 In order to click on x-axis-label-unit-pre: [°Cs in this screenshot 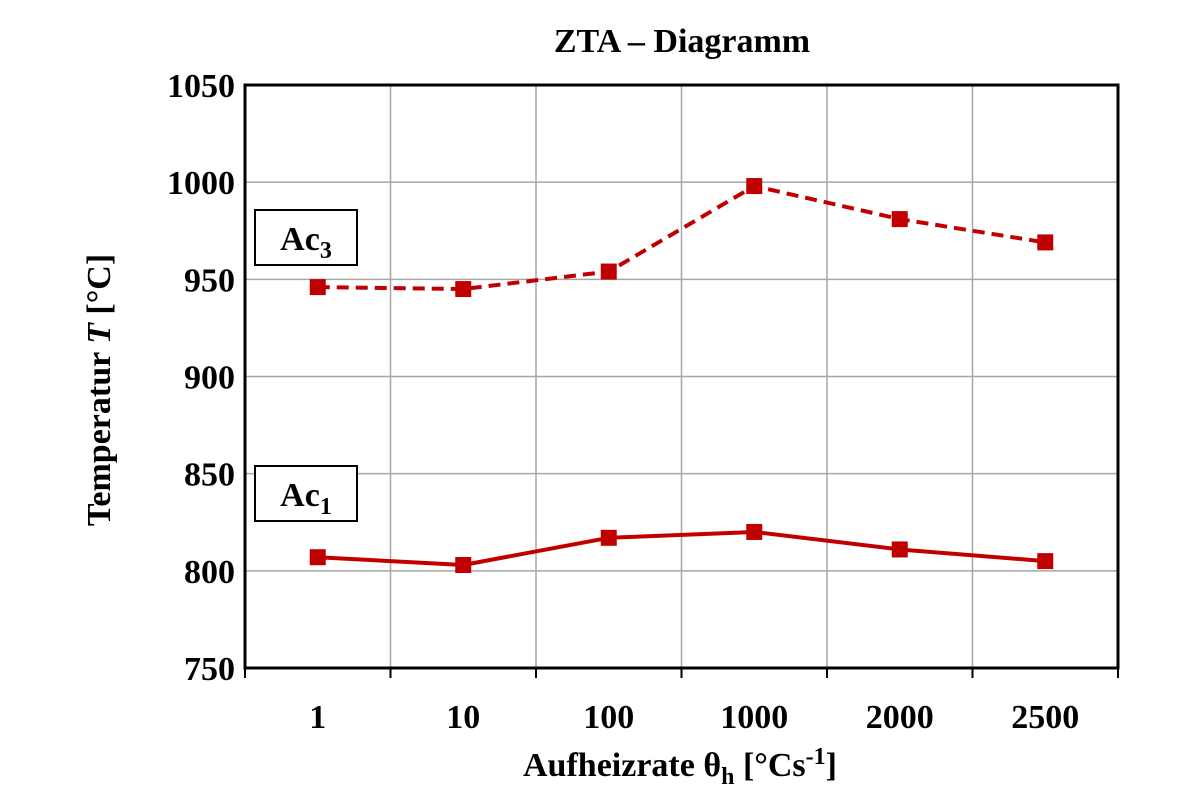, I will do `click(769, 765)`.